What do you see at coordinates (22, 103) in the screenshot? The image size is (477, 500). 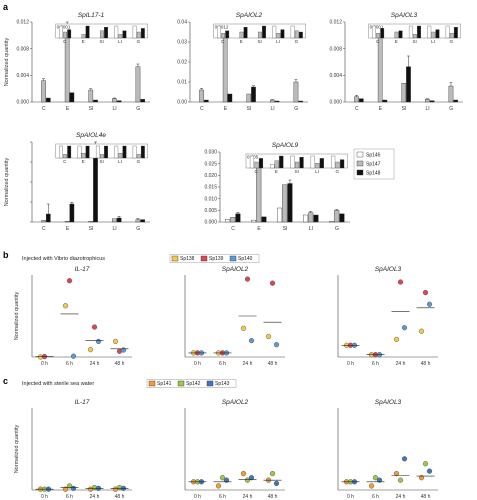 I see `y-tick-label: 0.000` at bounding box center [22, 103].